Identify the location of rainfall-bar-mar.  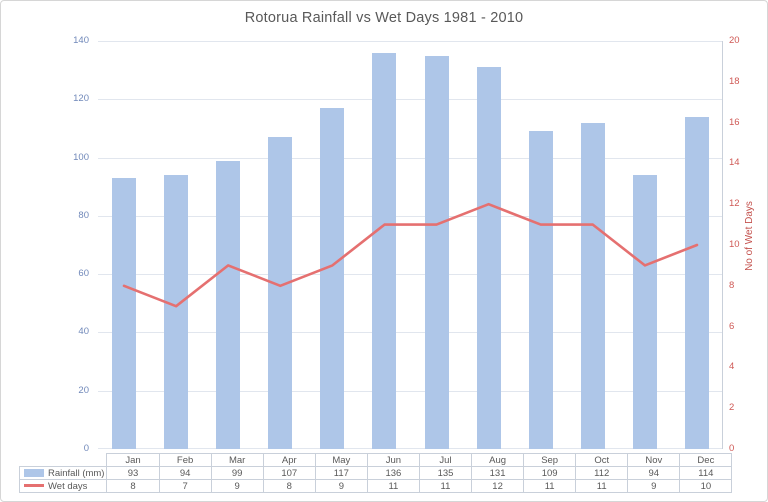
(228, 304).